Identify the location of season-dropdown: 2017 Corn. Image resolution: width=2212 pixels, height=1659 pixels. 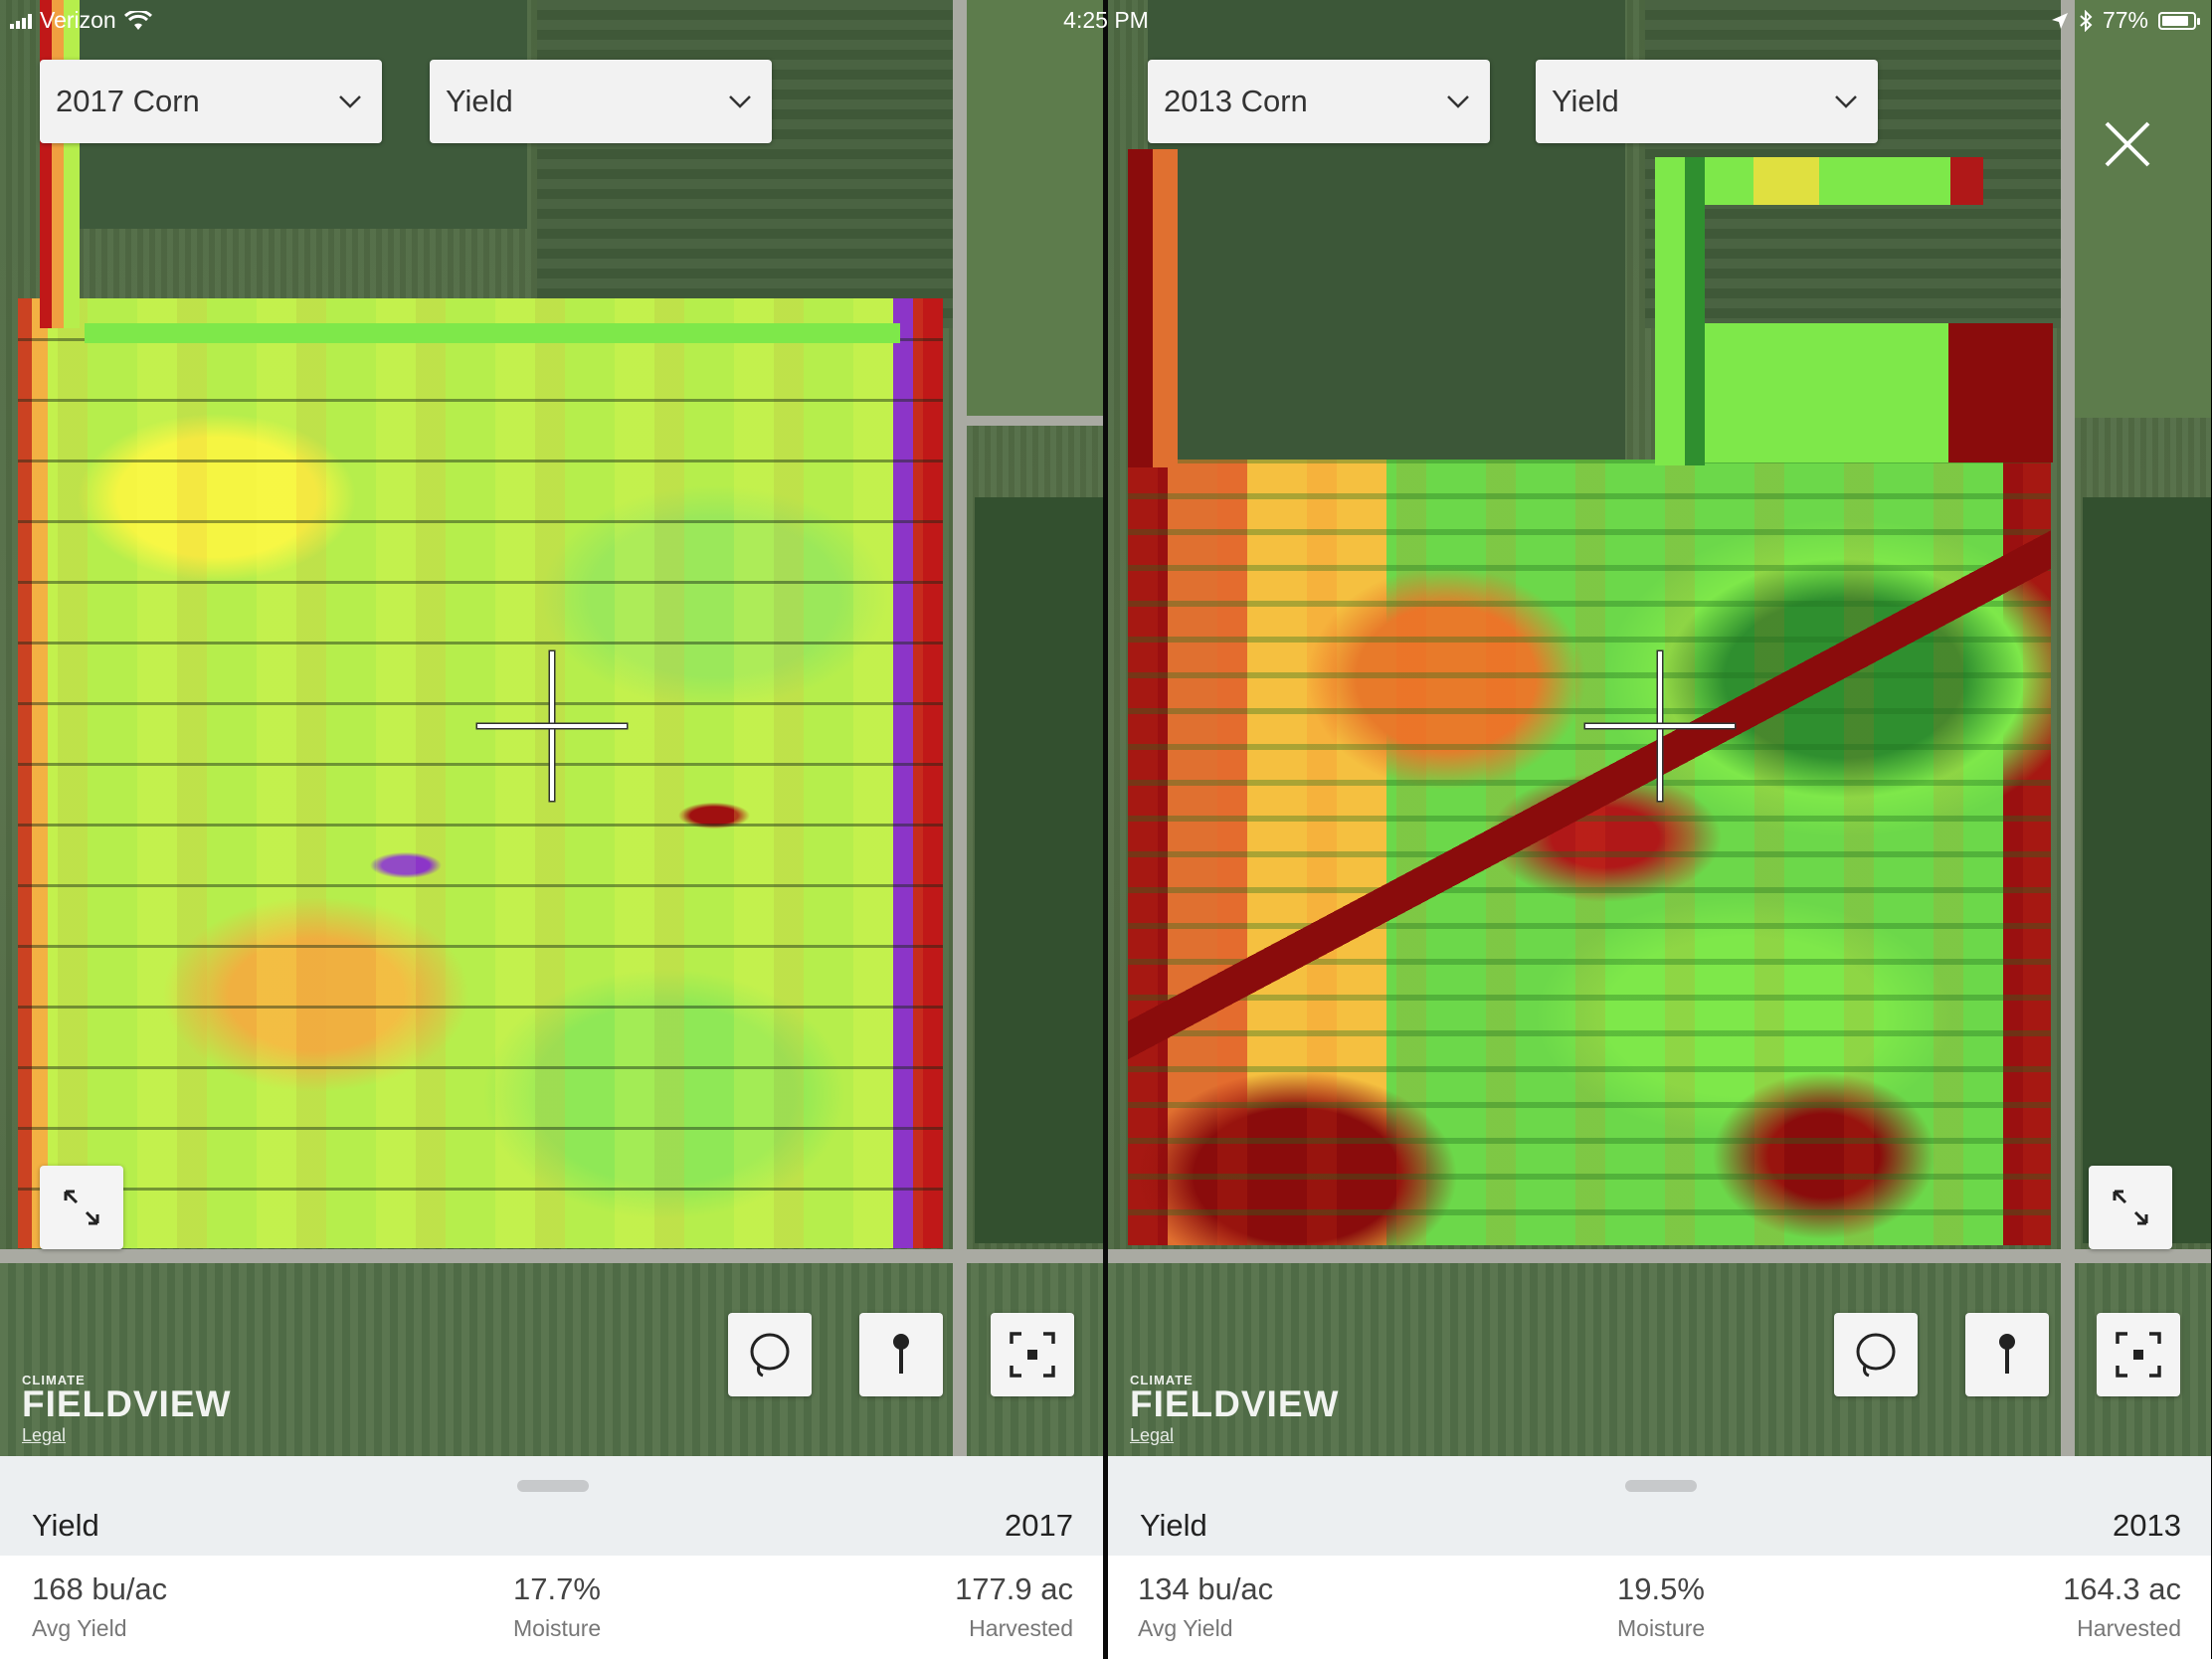
(211, 101).